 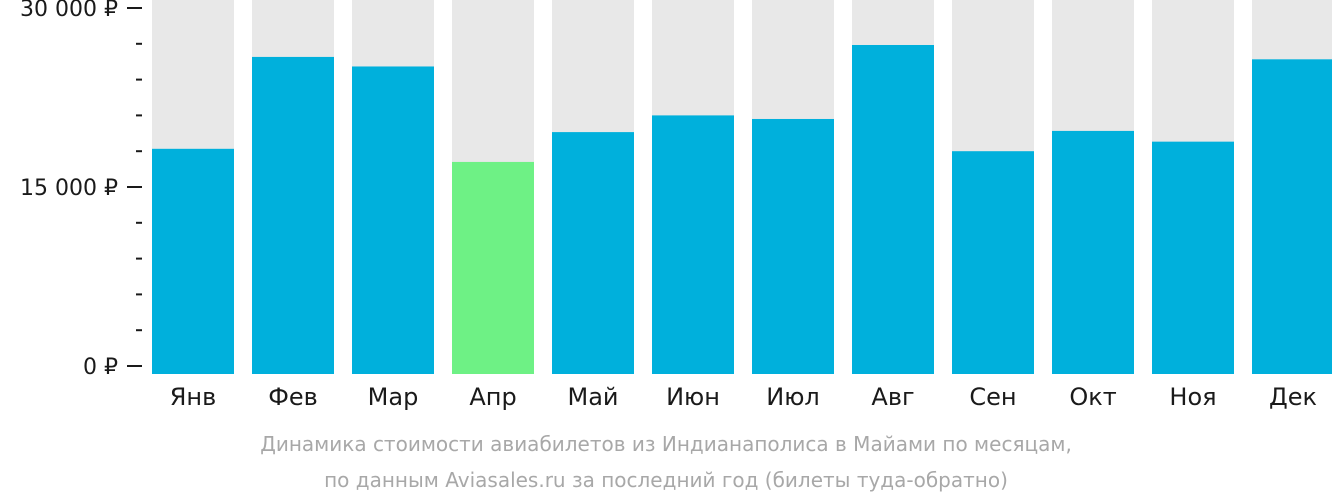 I want to click on x-category-label: Мар, so click(x=393, y=397).